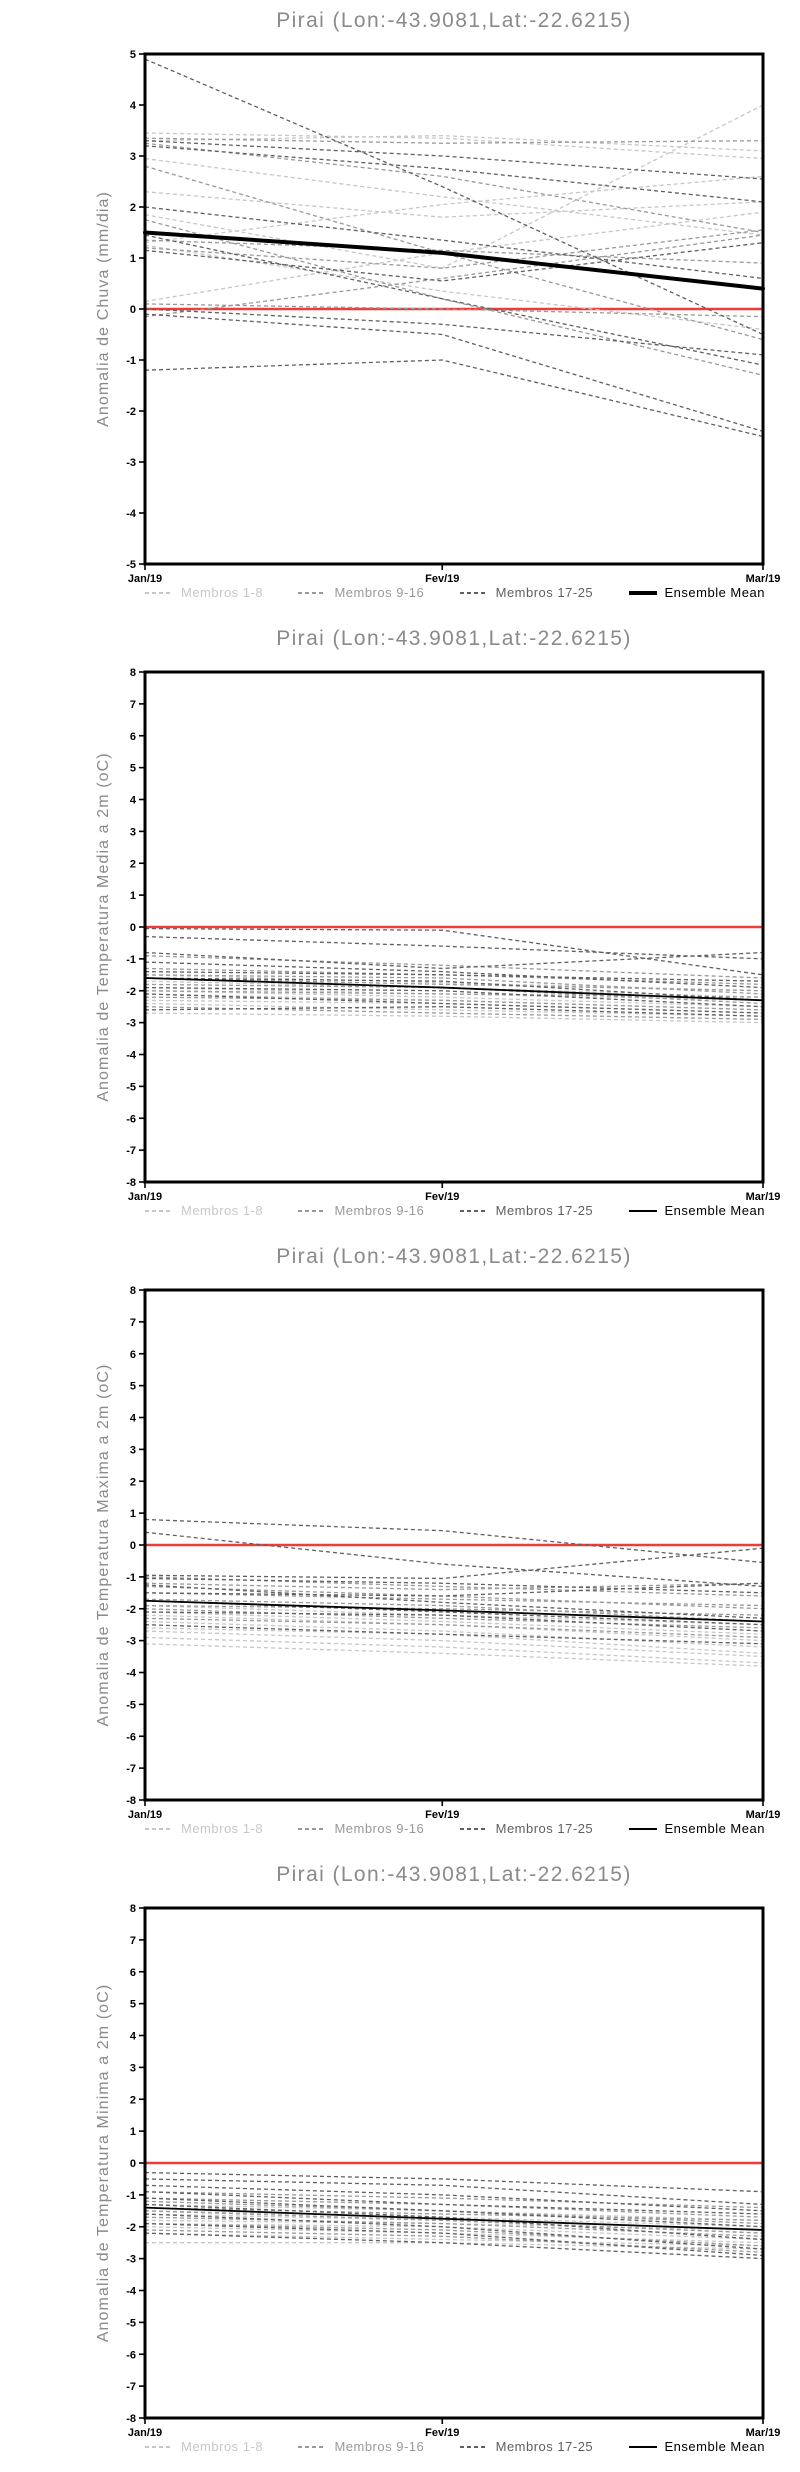 The width and height of the screenshot is (800, 2472). I want to click on y-axis-label: Anomalia de Temperatura Minima a 2m (oC), so click(103, 2163).